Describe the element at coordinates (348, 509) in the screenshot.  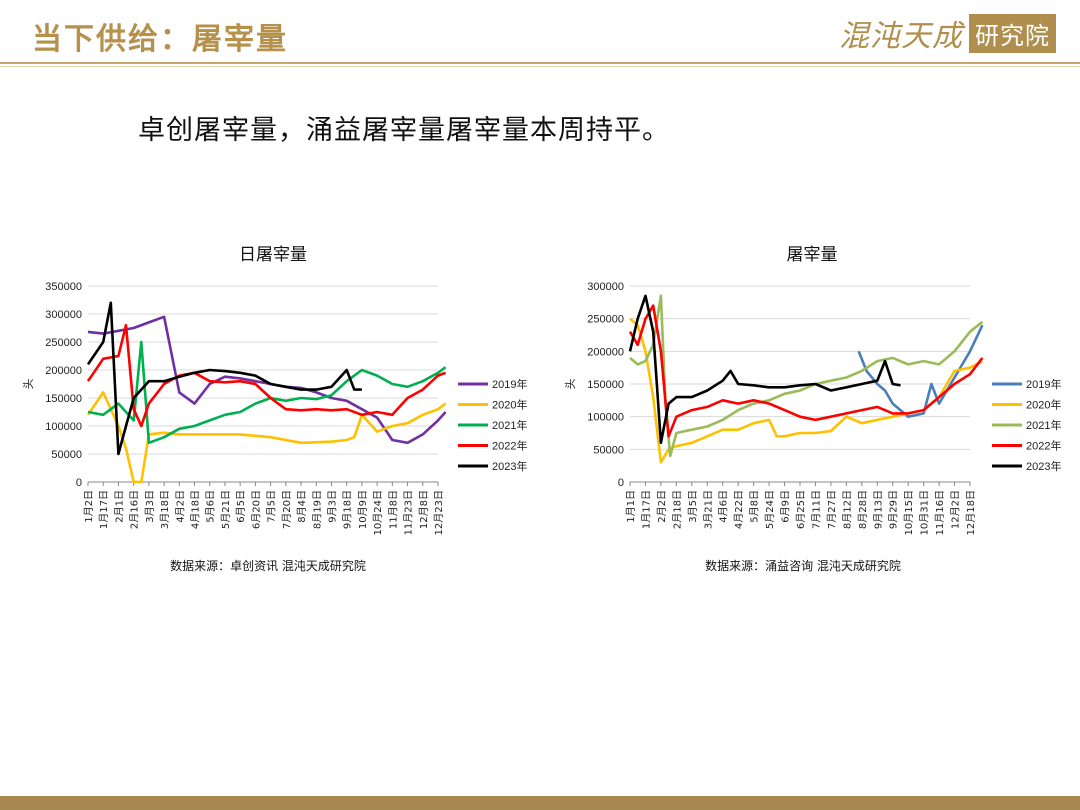
I see `x-tick-label: 9月18日` at that location.